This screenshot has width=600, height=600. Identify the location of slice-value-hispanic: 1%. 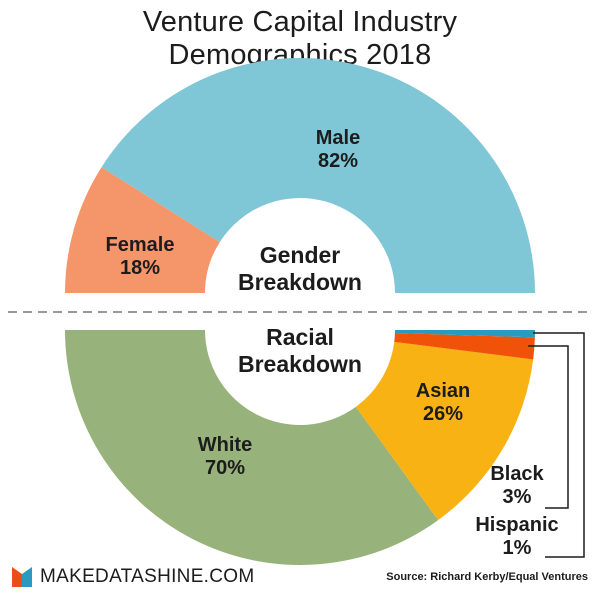
(517, 548).